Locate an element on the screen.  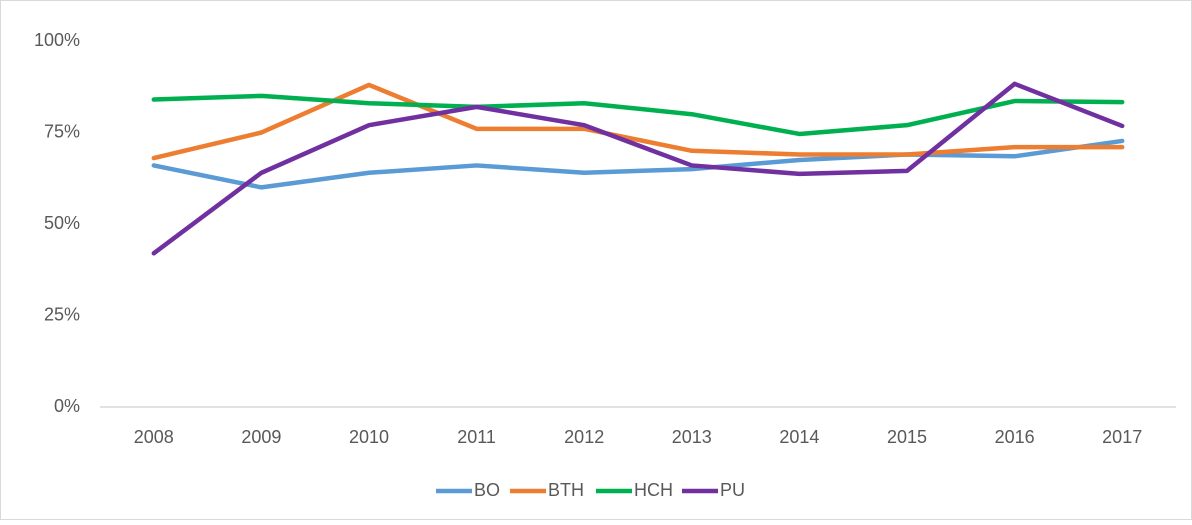
y-tick-label: 50% is located at coordinates (62, 223).